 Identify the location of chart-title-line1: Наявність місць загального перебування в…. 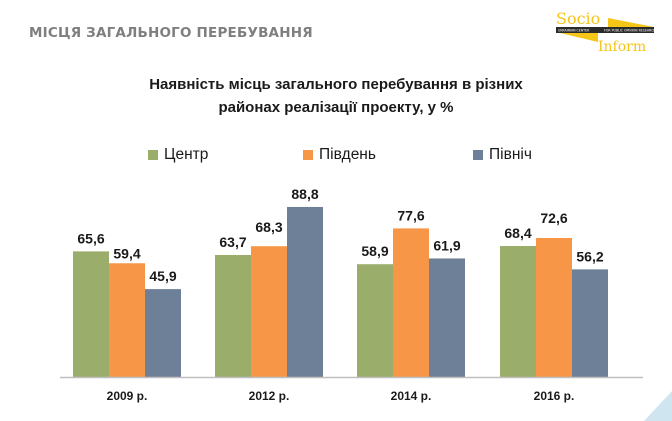
(336, 84).